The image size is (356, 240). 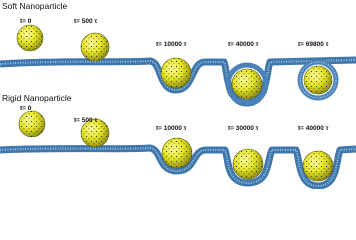 I want to click on wrapping-texture, so click(x=318, y=80).